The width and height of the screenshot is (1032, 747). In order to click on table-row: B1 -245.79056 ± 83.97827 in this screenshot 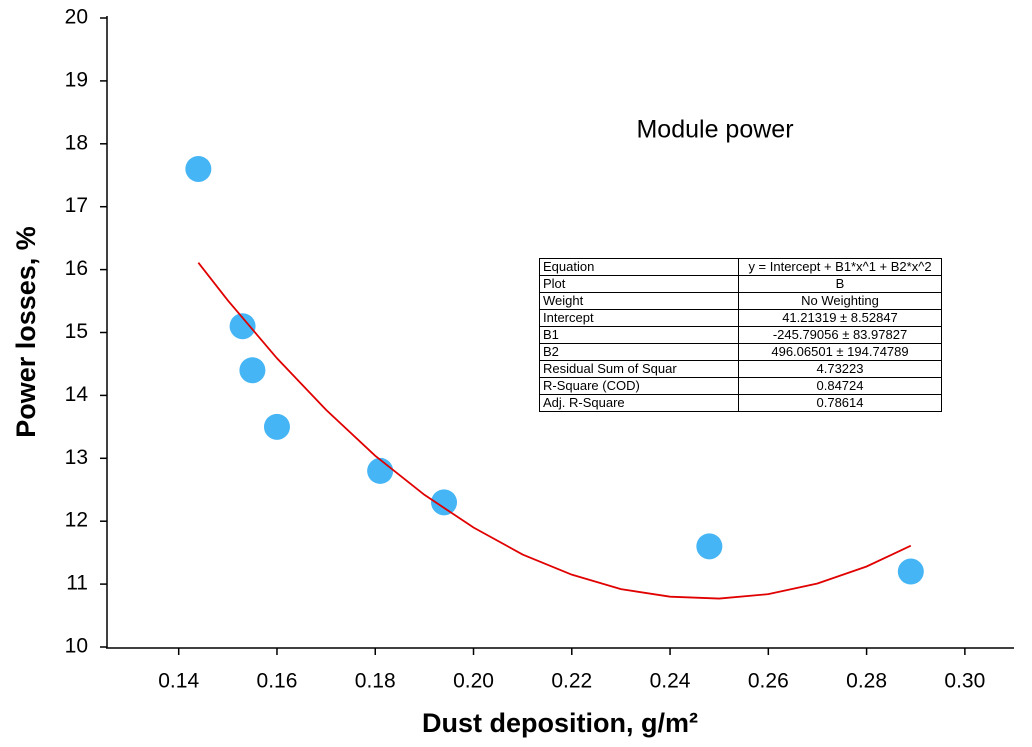, I will do `click(740, 335)`.